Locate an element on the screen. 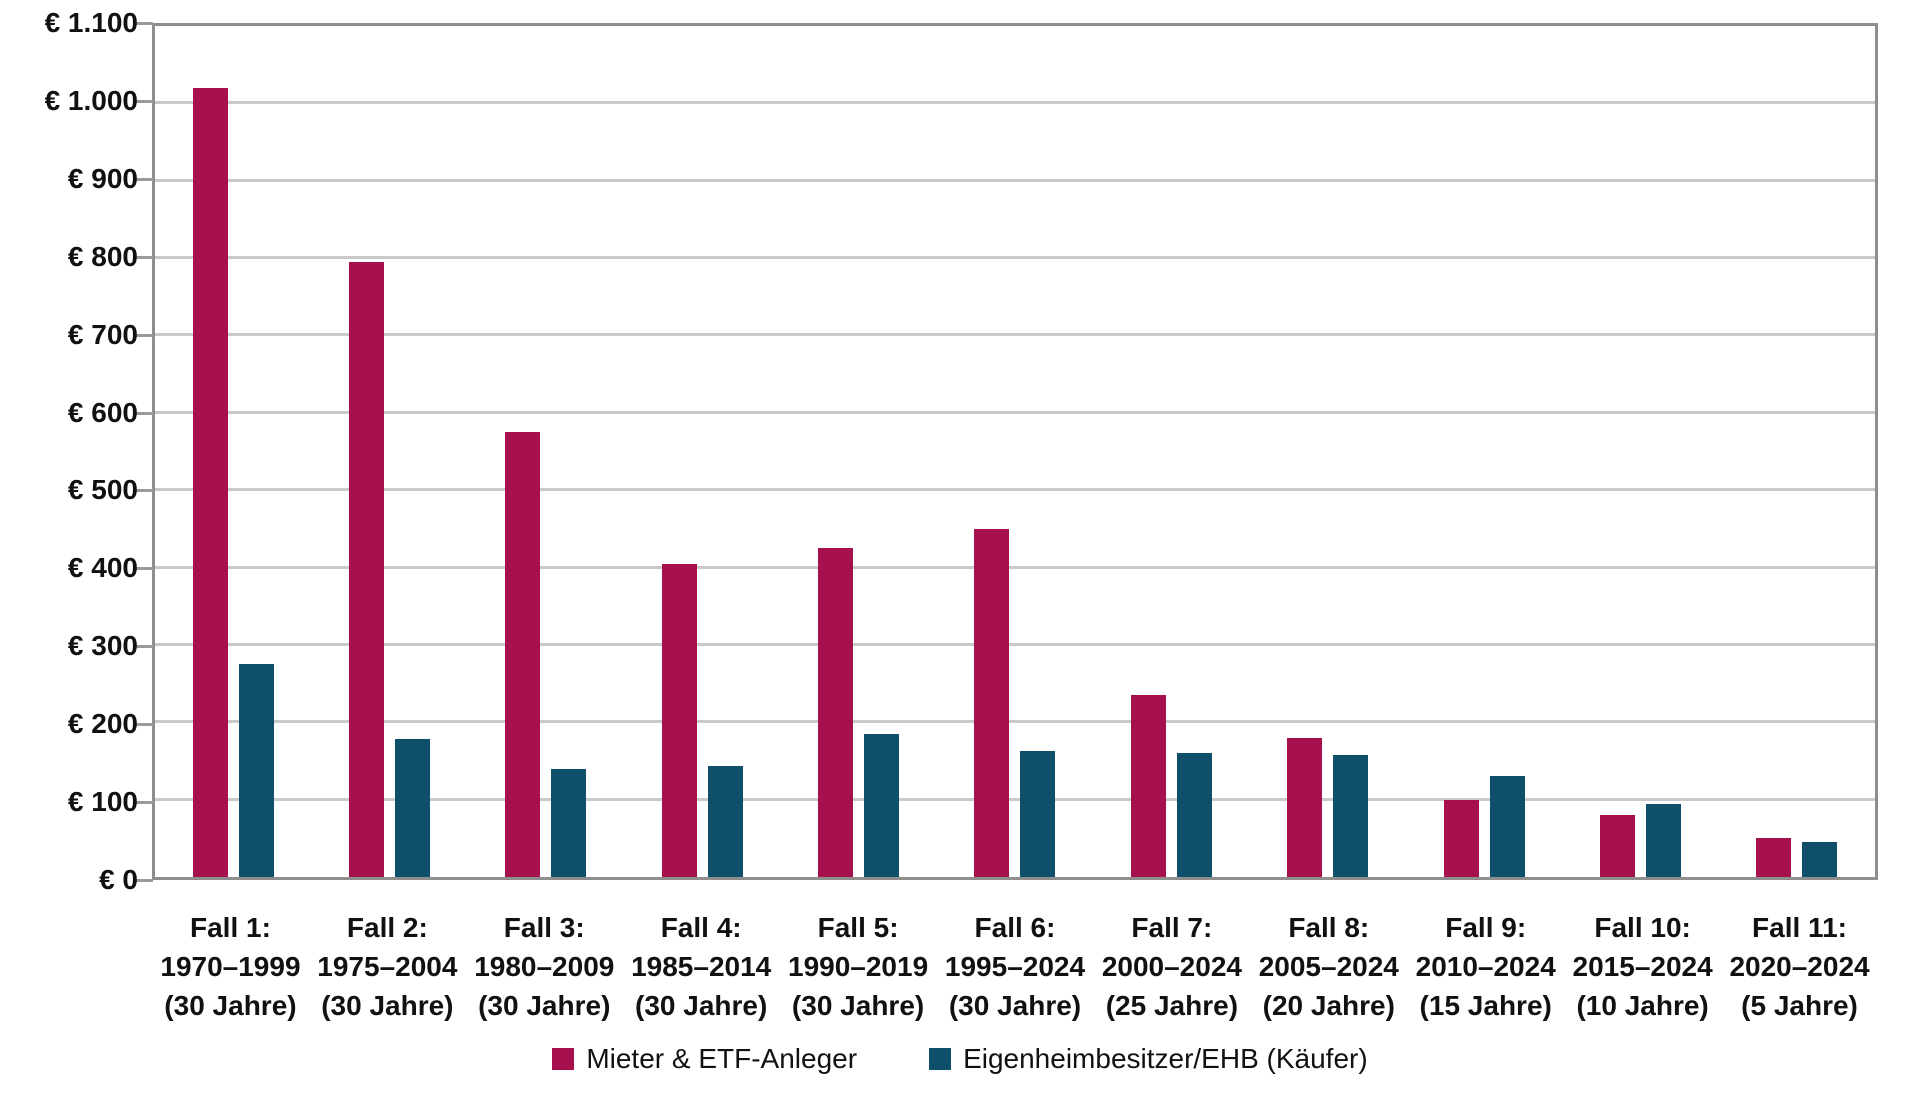  bar-group-fall10 is located at coordinates (1640, 451).